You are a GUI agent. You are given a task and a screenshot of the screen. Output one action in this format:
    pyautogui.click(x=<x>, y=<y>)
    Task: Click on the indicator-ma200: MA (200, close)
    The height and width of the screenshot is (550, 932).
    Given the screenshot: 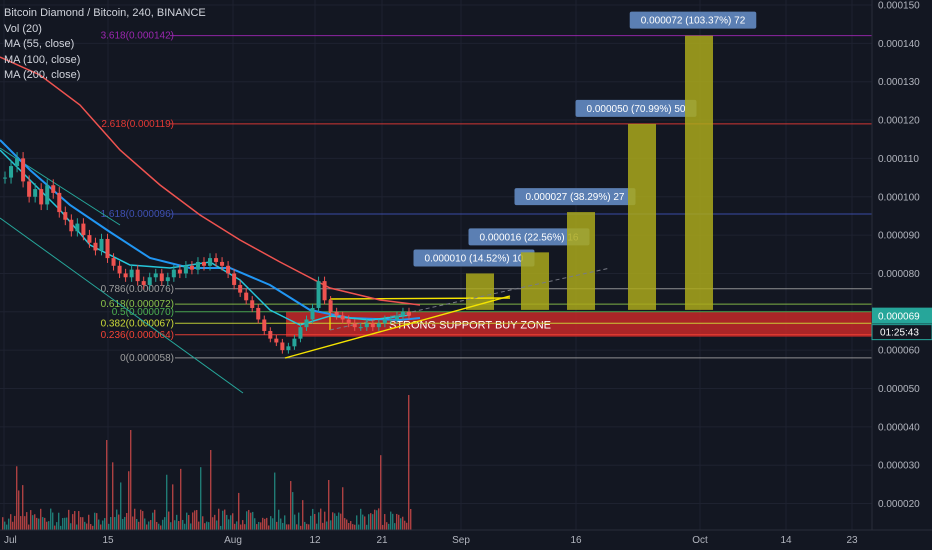 What is the action you would take?
    pyautogui.click(x=42, y=75)
    